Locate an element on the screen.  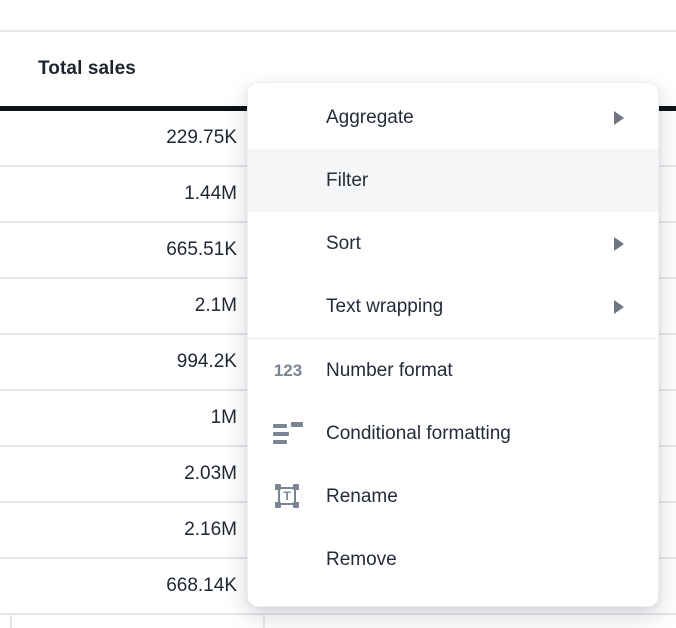
menu-item-label: Remove is located at coordinates (361, 559).